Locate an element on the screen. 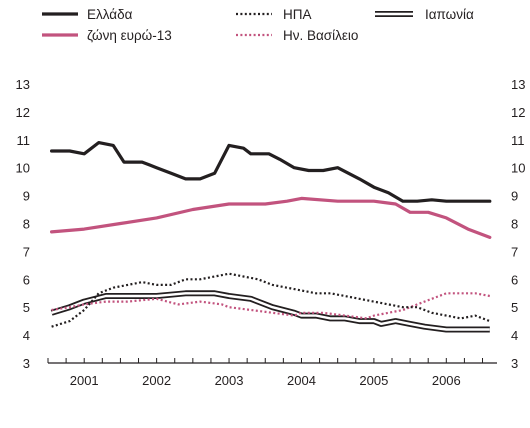 The width and height of the screenshot is (530, 428). uk-series-line is located at coordinates (271, 306).